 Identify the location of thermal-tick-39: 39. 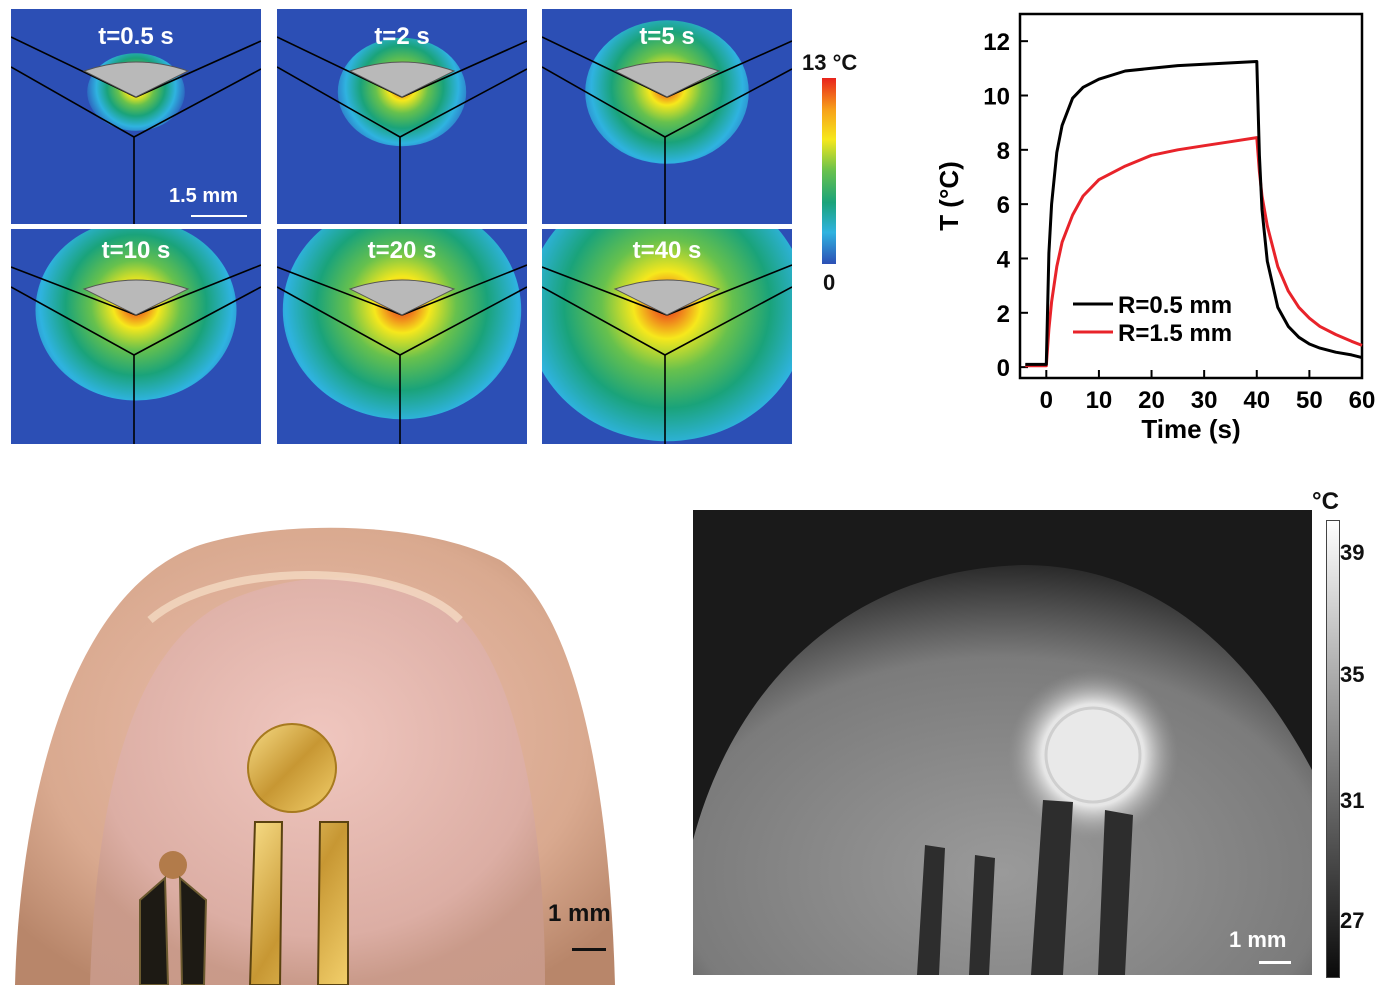
(1352, 552).